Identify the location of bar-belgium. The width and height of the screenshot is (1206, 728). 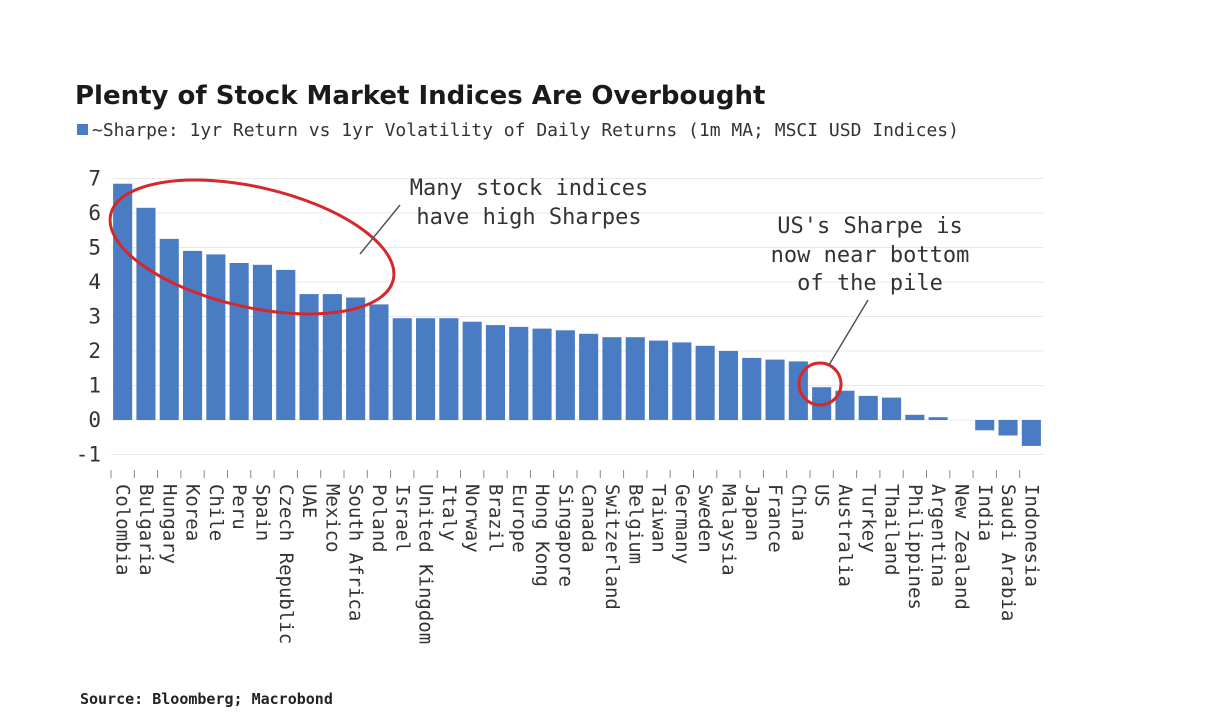
(635, 378).